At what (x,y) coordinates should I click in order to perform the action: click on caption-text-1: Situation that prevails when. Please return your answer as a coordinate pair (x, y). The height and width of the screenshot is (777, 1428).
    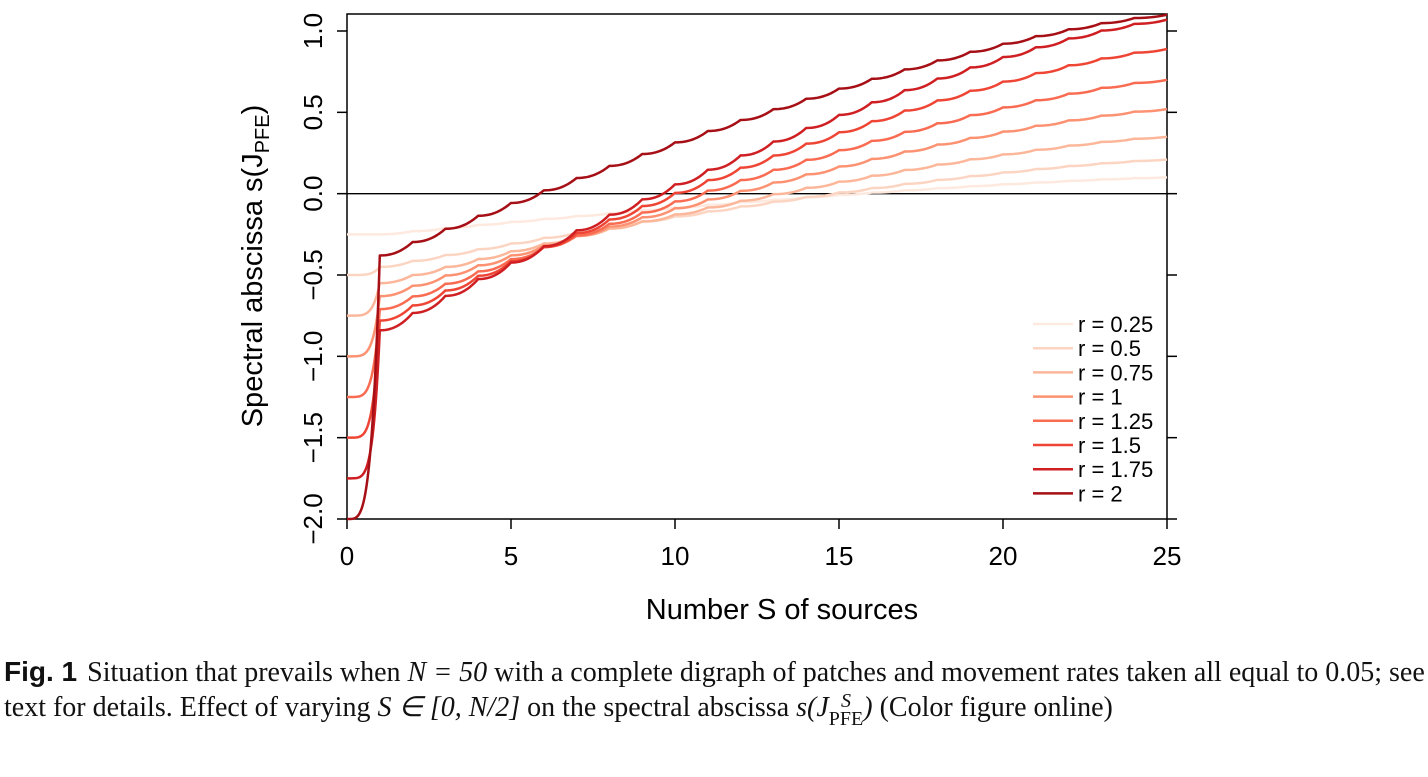
    Looking at the image, I should click on (247, 672).